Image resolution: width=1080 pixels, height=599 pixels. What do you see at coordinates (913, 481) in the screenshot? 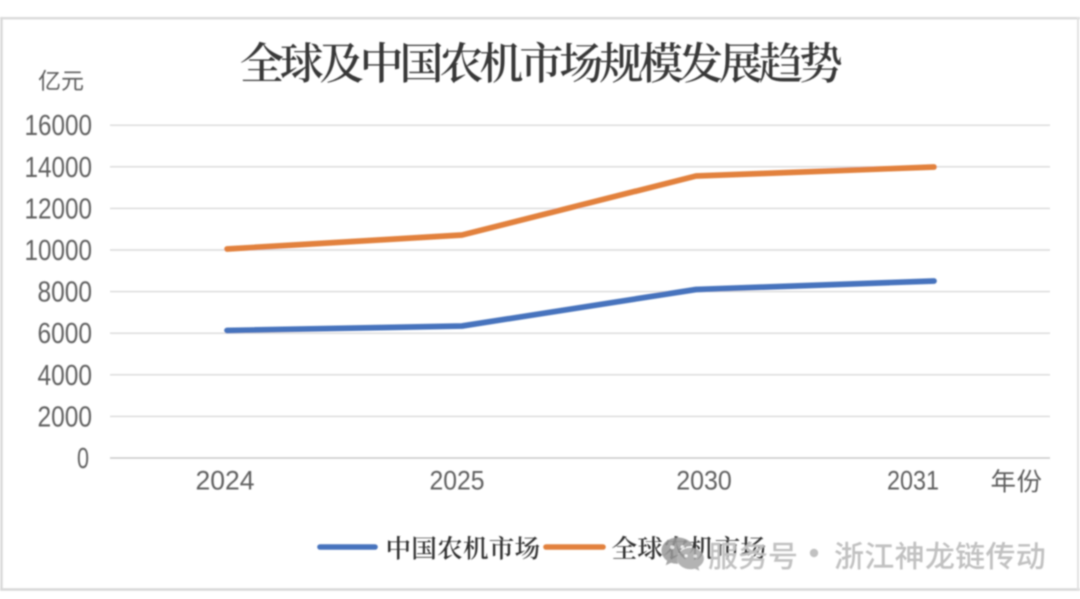
I see `svg-text: 2031` at bounding box center [913, 481].